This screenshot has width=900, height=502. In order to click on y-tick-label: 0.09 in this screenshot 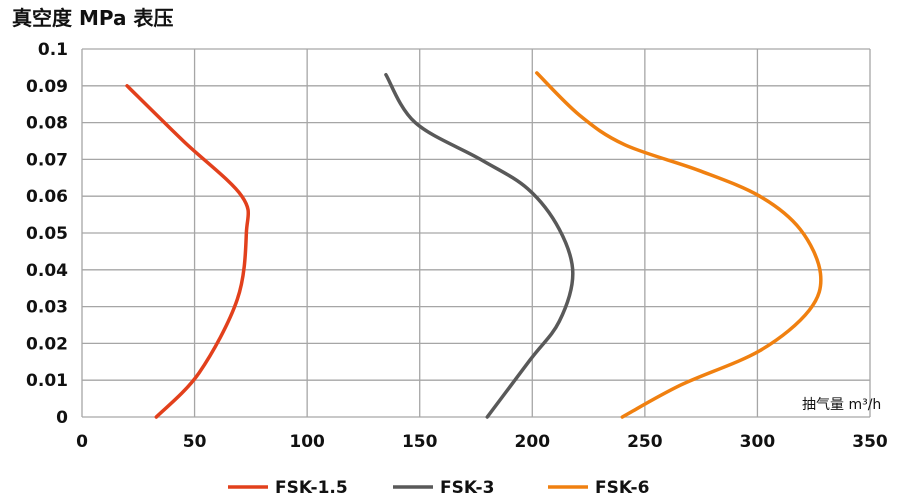, I will do `click(47, 87)`.